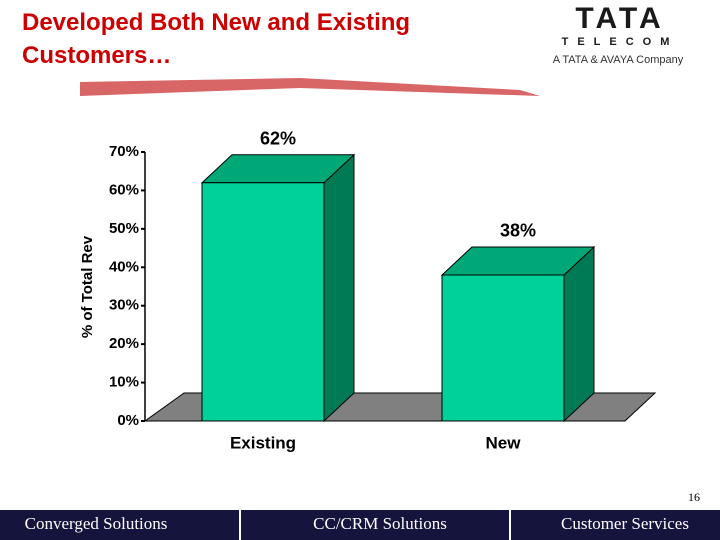  Describe the element at coordinates (380, 523) in the screenshot. I see `footer-section: CC/CRM Solutions` at that location.